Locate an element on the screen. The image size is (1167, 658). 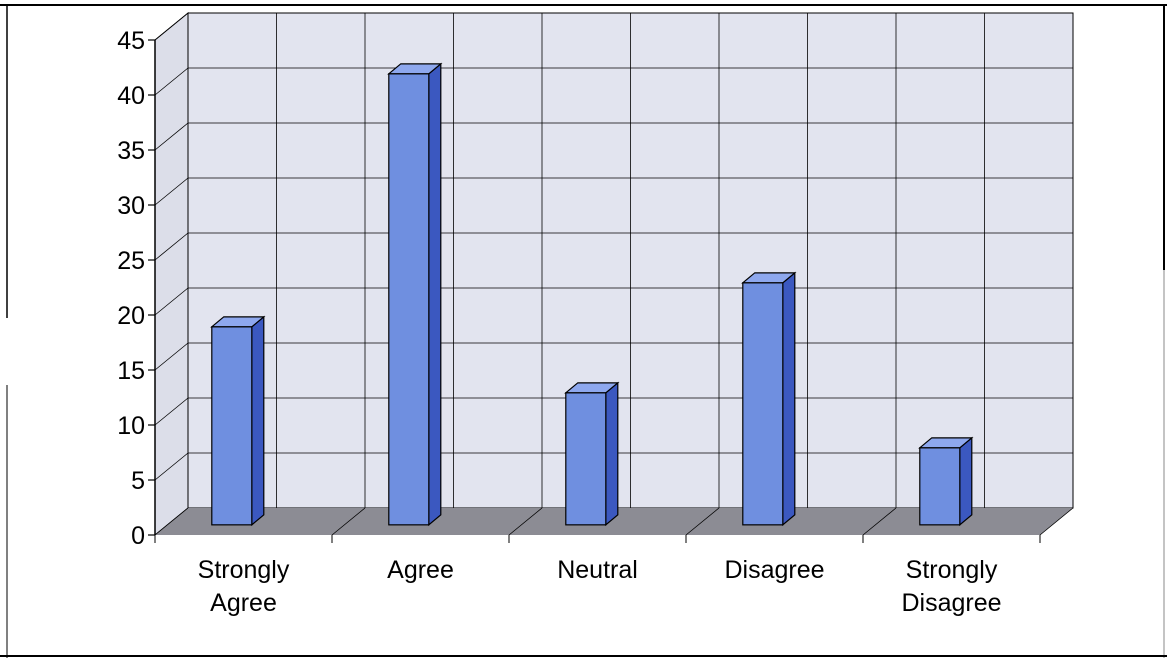
y-tick-label: 20 is located at coordinates (131, 316).